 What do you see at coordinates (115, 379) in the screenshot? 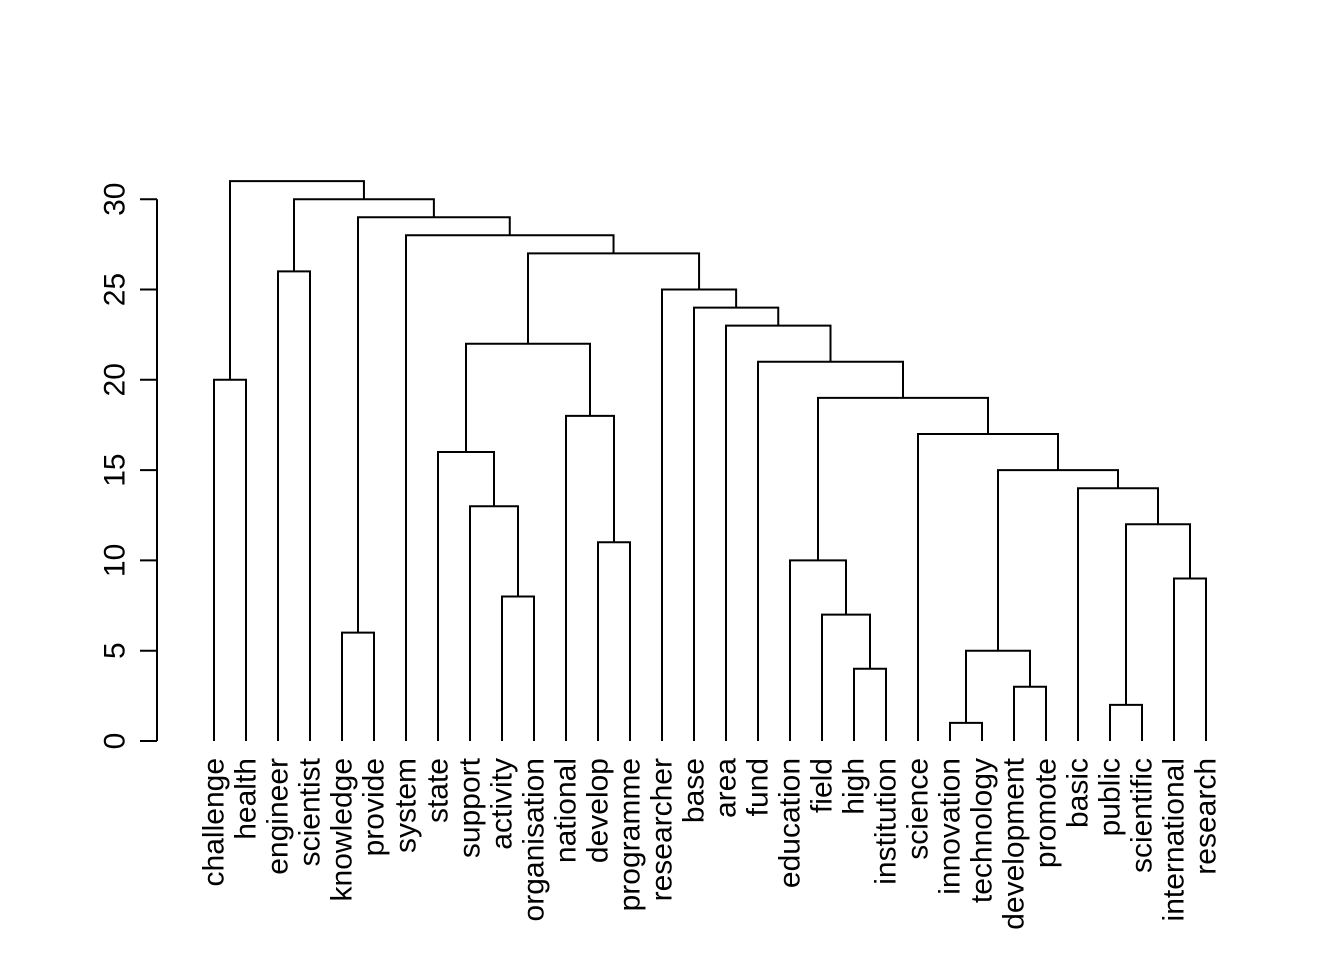
I see `y-tick-label-20: 20` at bounding box center [115, 379].